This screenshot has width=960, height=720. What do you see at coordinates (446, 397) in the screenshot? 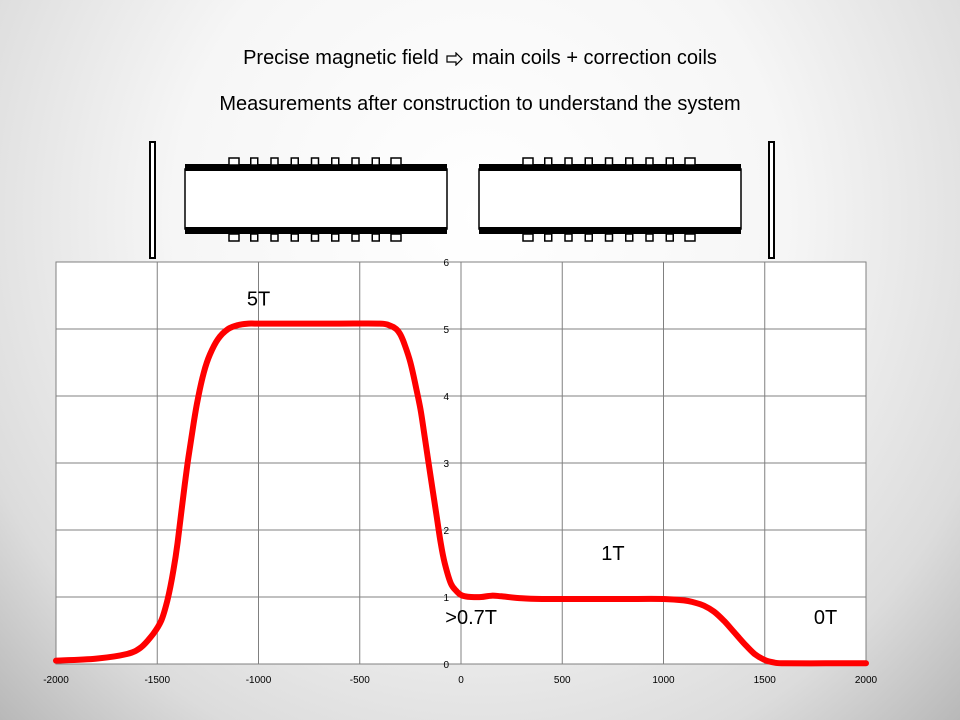
I see `y-tick-label: 4` at bounding box center [446, 397].